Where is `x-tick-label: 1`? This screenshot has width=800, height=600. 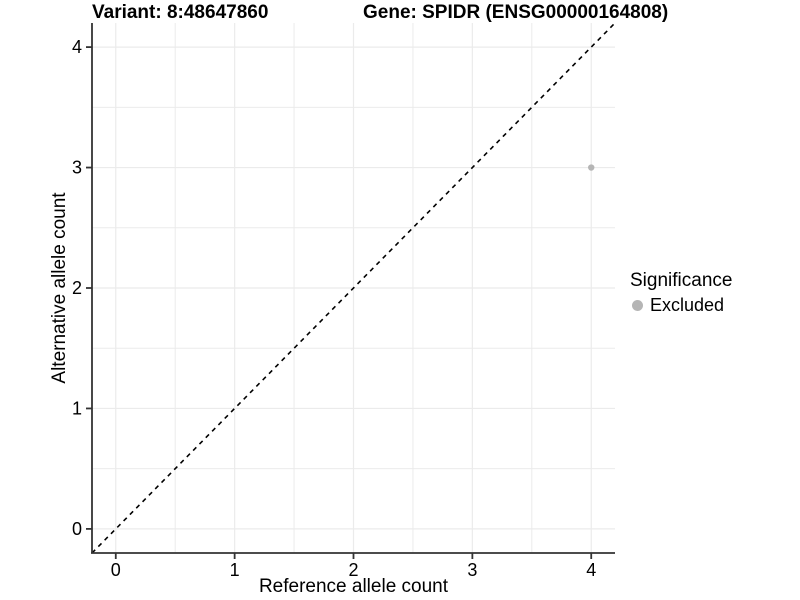 x-tick-label: 1 is located at coordinates (235, 570).